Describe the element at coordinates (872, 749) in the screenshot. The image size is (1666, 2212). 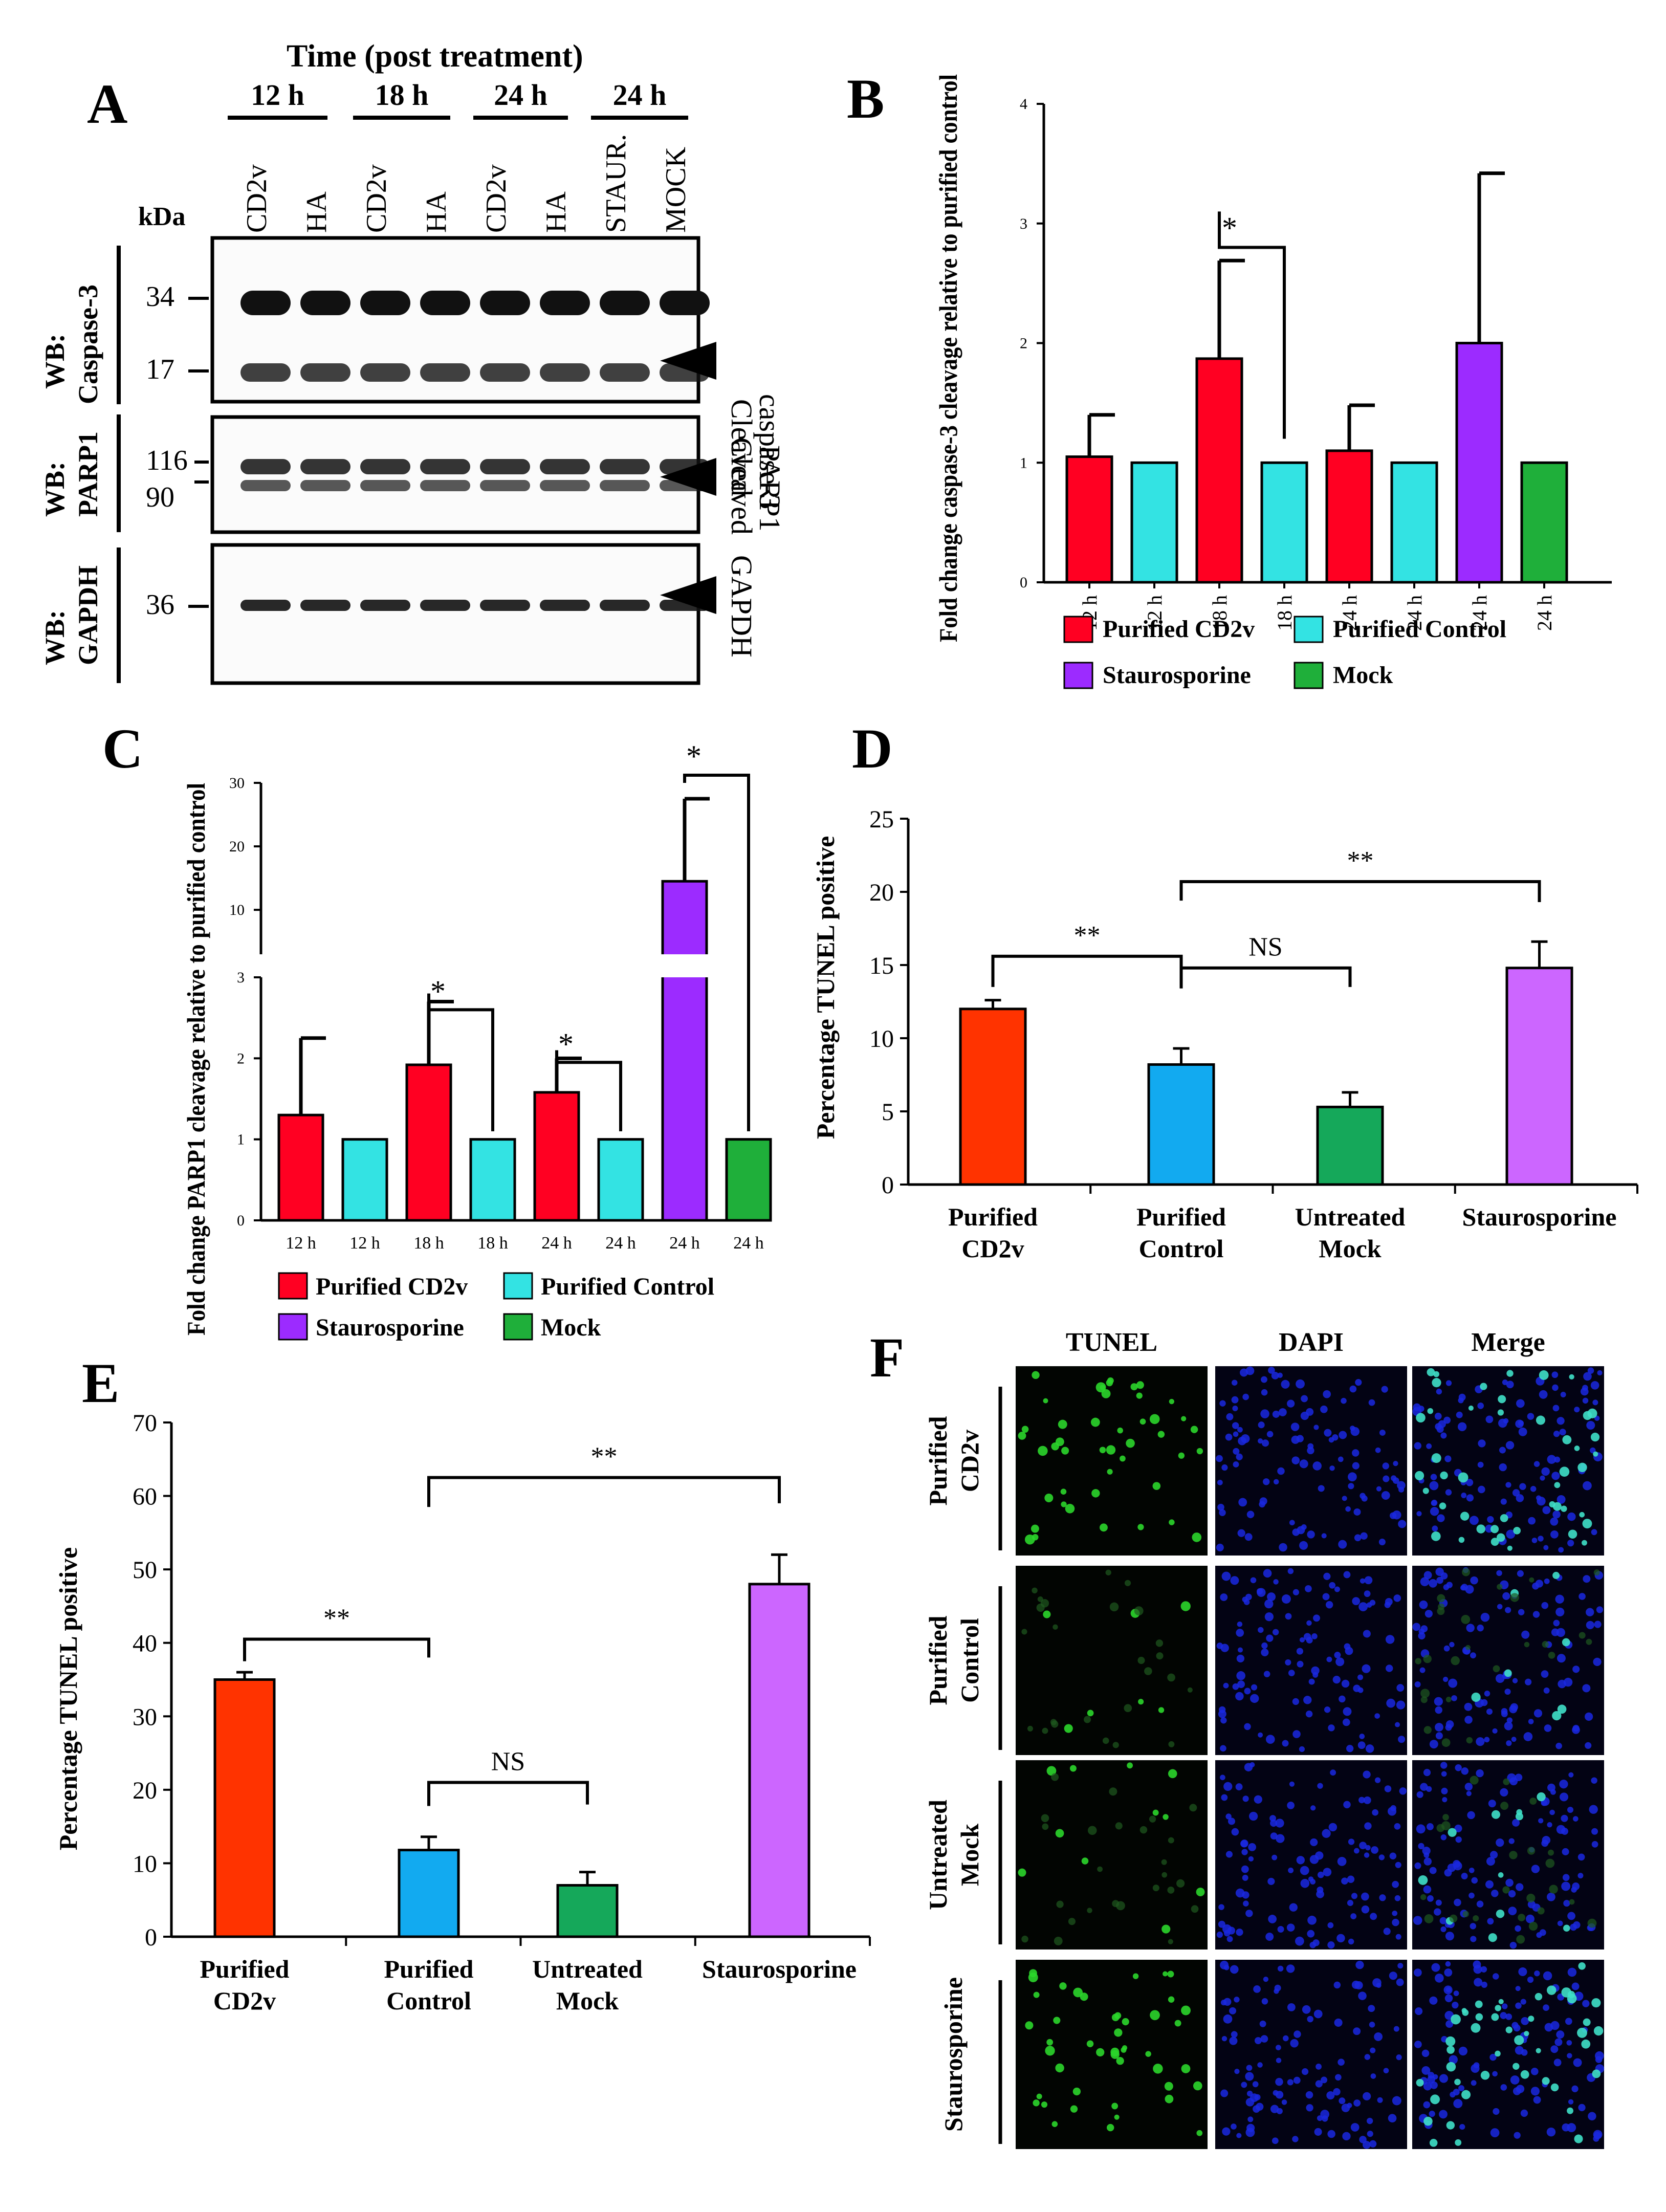
I see `panel-d-letter: D` at that location.